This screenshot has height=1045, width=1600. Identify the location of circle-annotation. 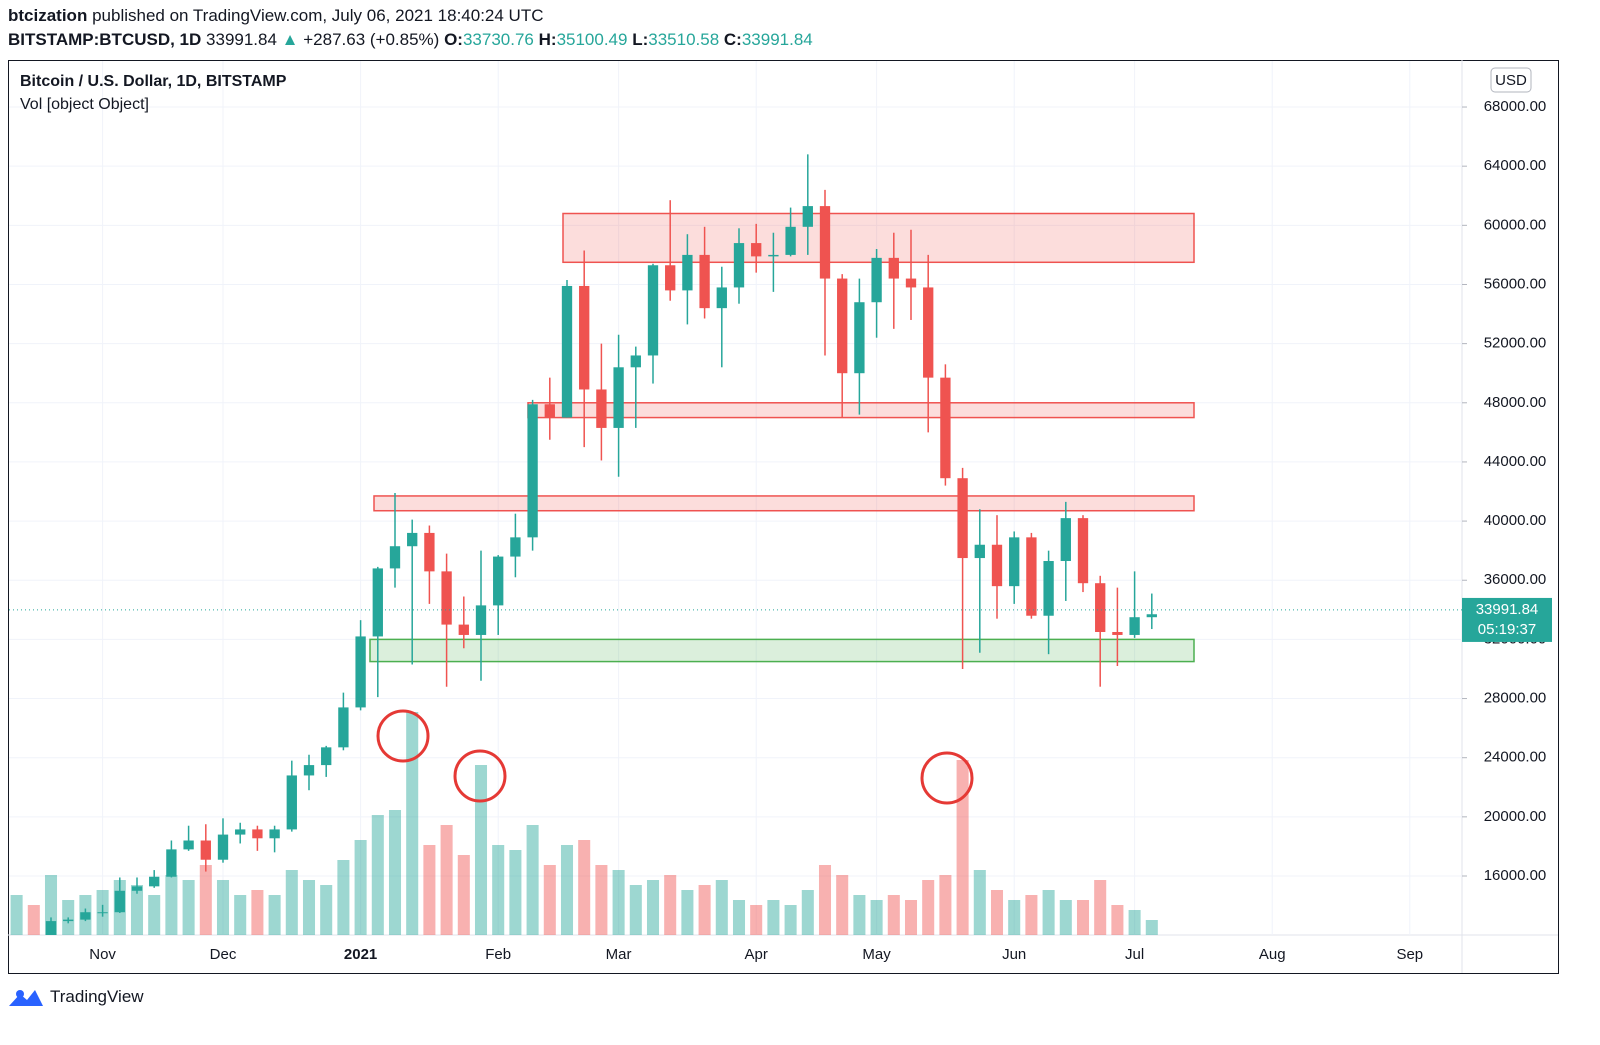
(480, 776).